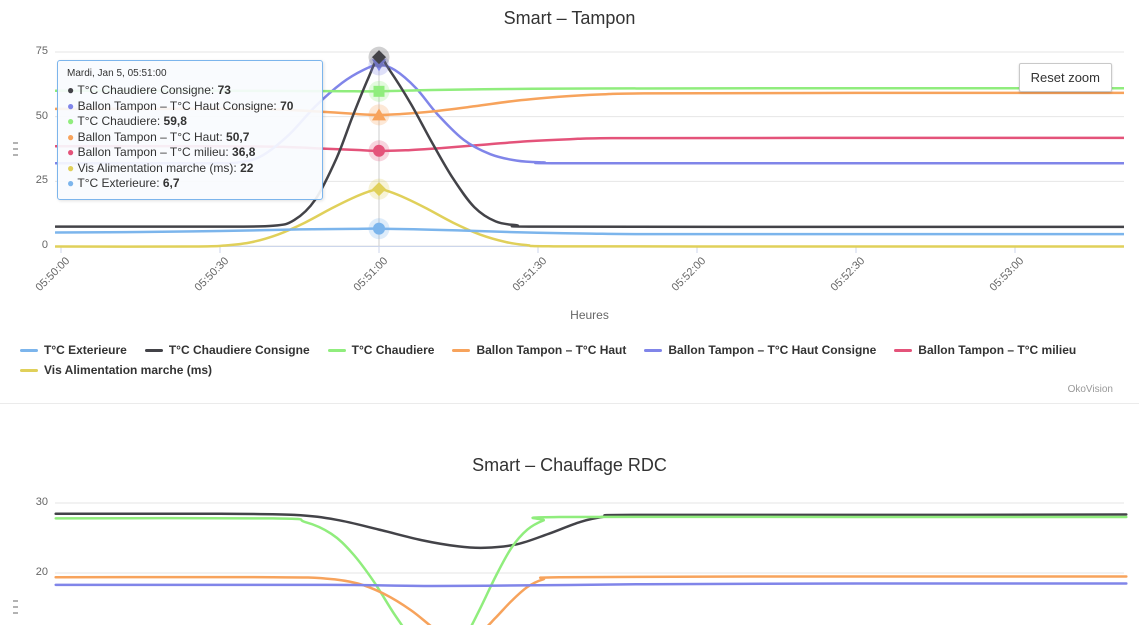 Image resolution: width=1139 pixels, height=625 pixels. Describe the element at coordinates (772, 350) in the screenshot. I see `legend-label: Ballon Tampon – T°C Haut Consigne` at that location.